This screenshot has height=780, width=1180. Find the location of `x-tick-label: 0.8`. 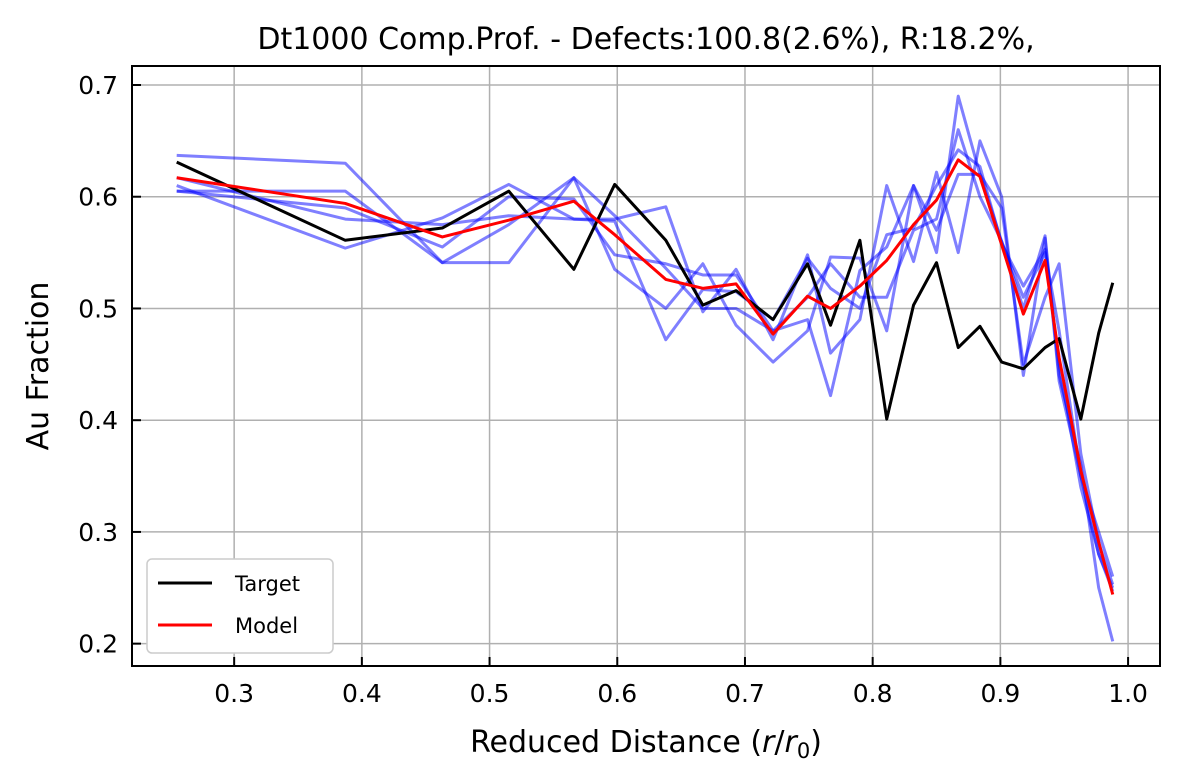

x-tick-label: 0.8 is located at coordinates (873, 693).